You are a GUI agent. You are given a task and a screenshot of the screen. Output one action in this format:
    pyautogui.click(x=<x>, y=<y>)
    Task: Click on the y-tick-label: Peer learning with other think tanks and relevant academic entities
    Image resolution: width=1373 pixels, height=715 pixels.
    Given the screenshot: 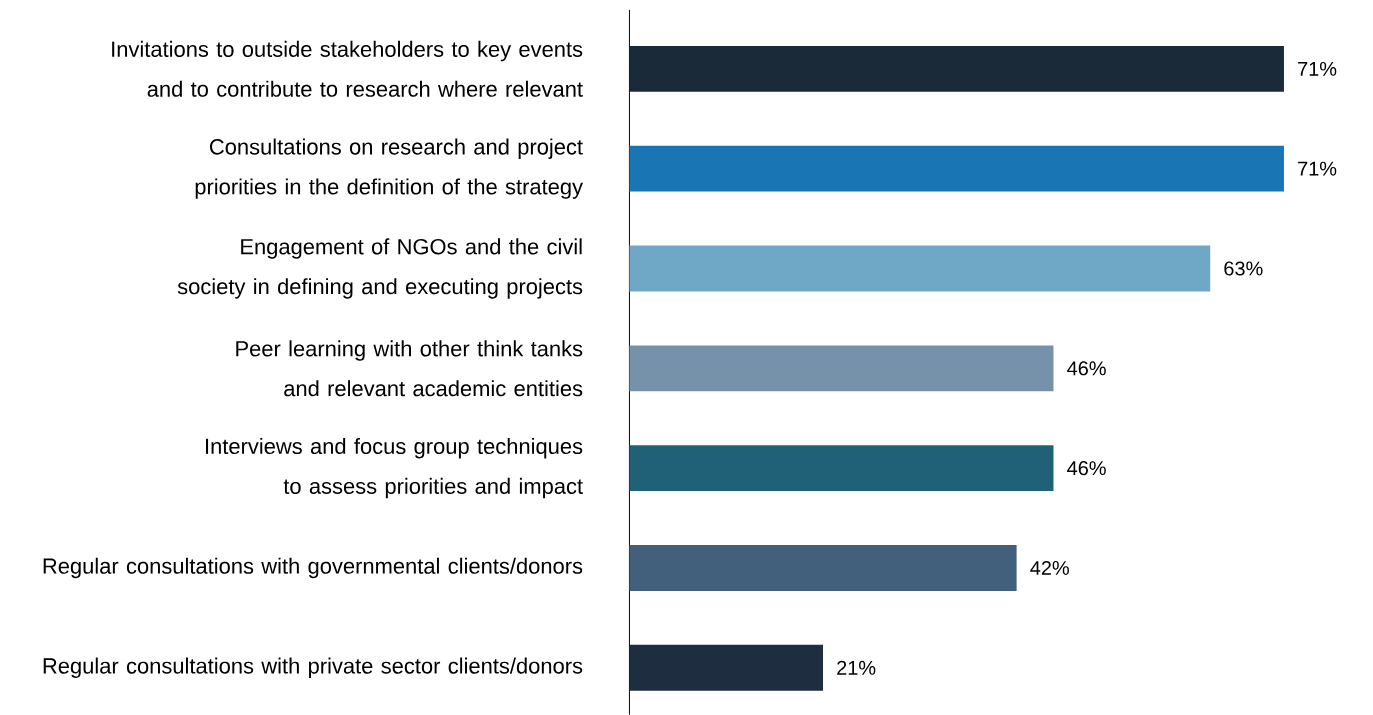 What is the action you would take?
    pyautogui.click(x=409, y=368)
    